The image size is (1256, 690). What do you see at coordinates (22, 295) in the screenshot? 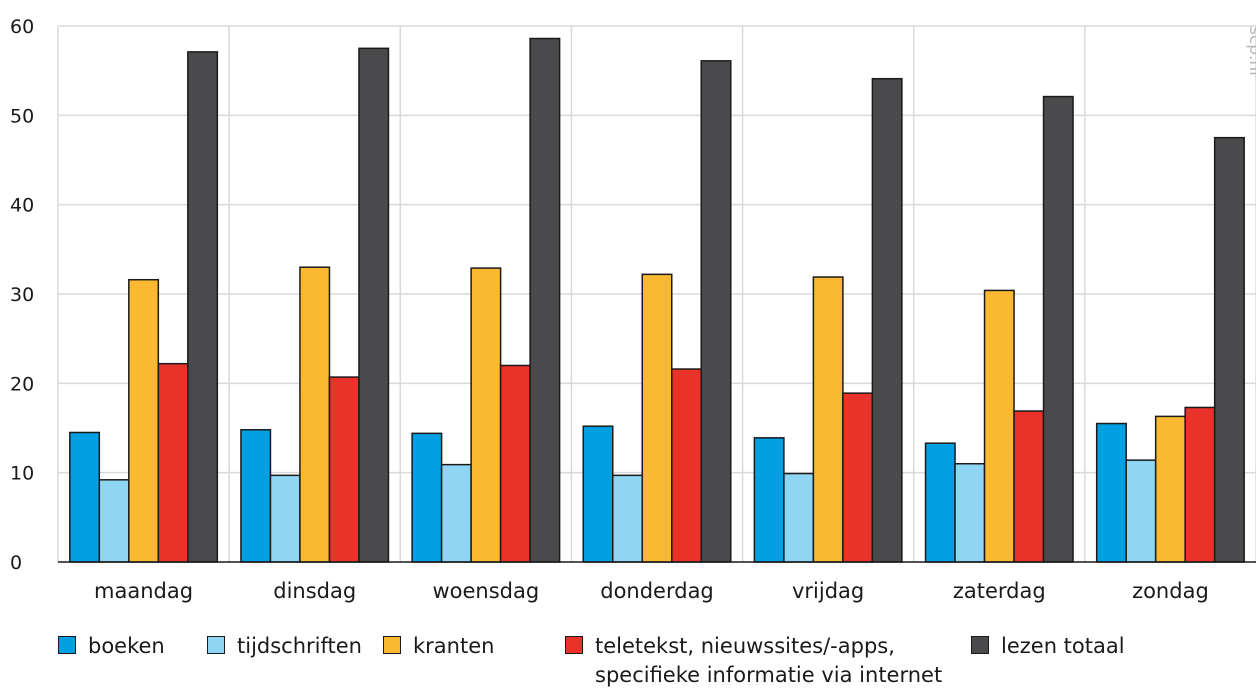
I see `y-tick-label: 30` at bounding box center [22, 295].